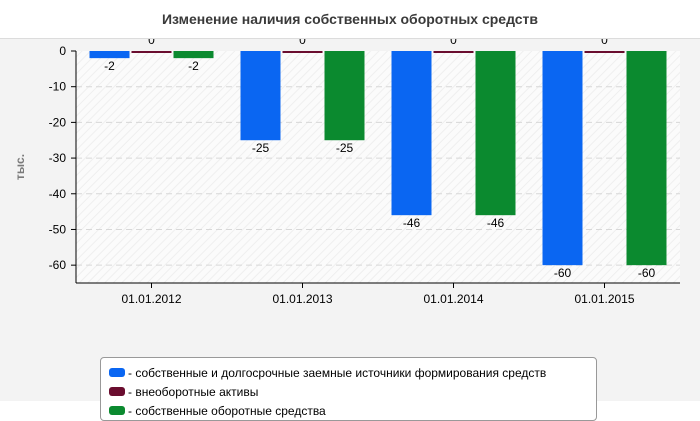 Image resolution: width=700 pixels, height=421 pixels. Describe the element at coordinates (58, 229) in the screenshot. I see `y-tick-label: -50` at that location.